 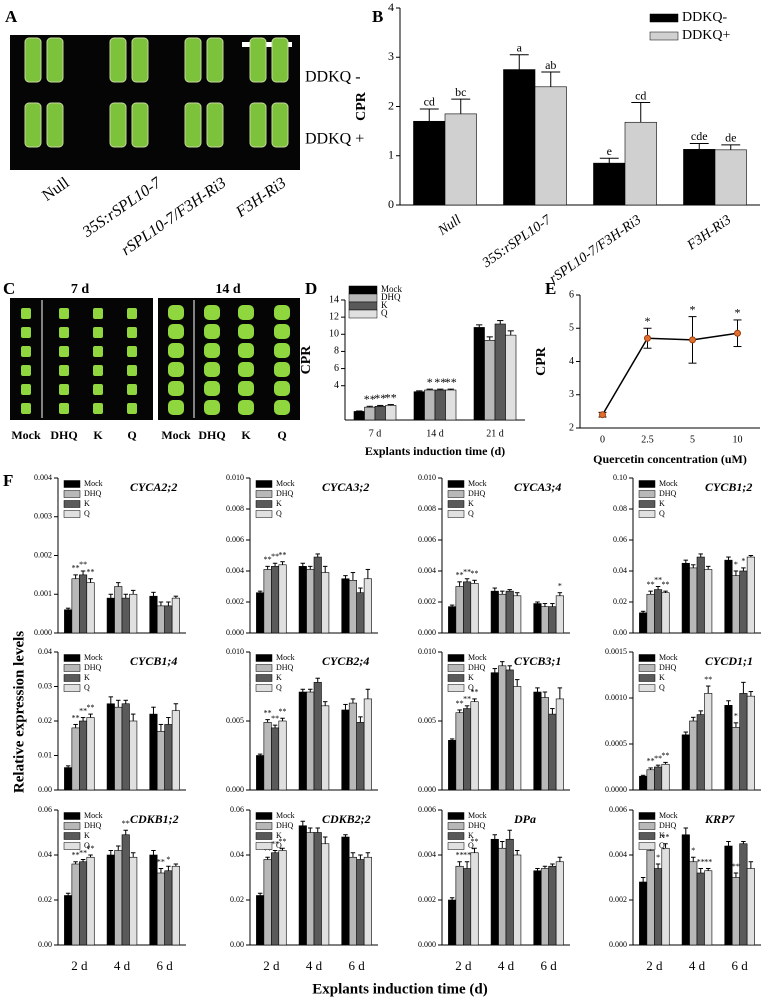 What do you see at coordinates (357, 965) in the screenshot?
I see `x-tick-label: 6 d` at bounding box center [357, 965].